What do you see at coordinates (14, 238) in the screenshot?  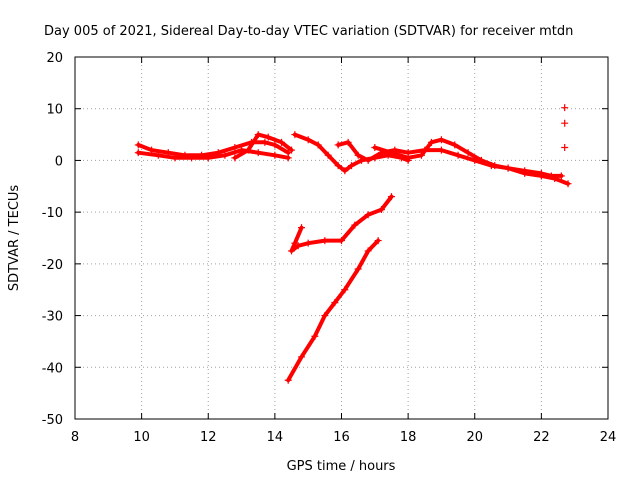 I see `y-axis-label: SDTVAR / TECUs` at bounding box center [14, 238].